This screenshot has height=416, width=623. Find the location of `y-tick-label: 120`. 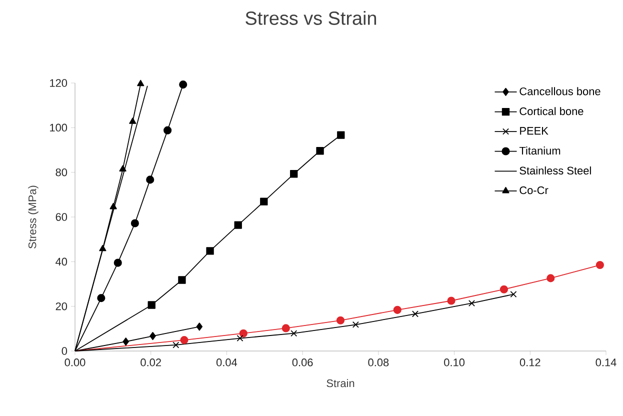

y-tick-label: 120 is located at coordinates (59, 83).